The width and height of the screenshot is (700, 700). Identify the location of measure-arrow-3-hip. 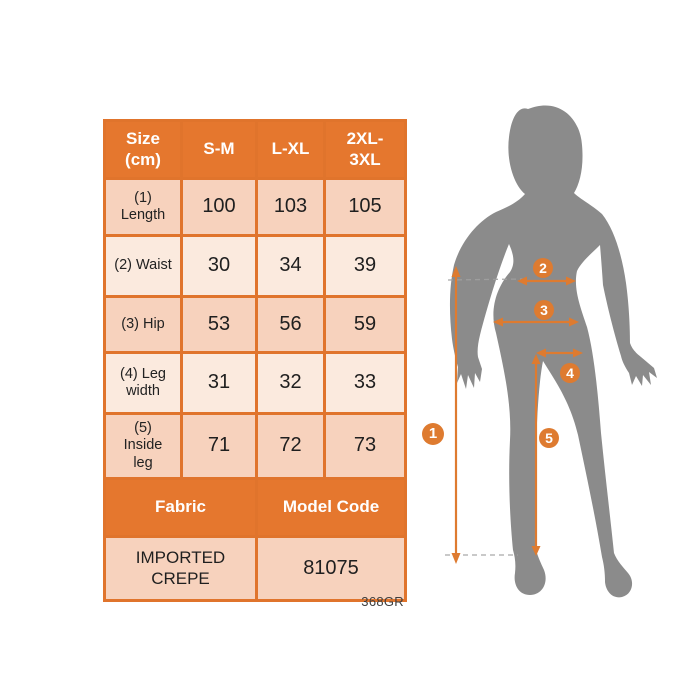
(536, 322).